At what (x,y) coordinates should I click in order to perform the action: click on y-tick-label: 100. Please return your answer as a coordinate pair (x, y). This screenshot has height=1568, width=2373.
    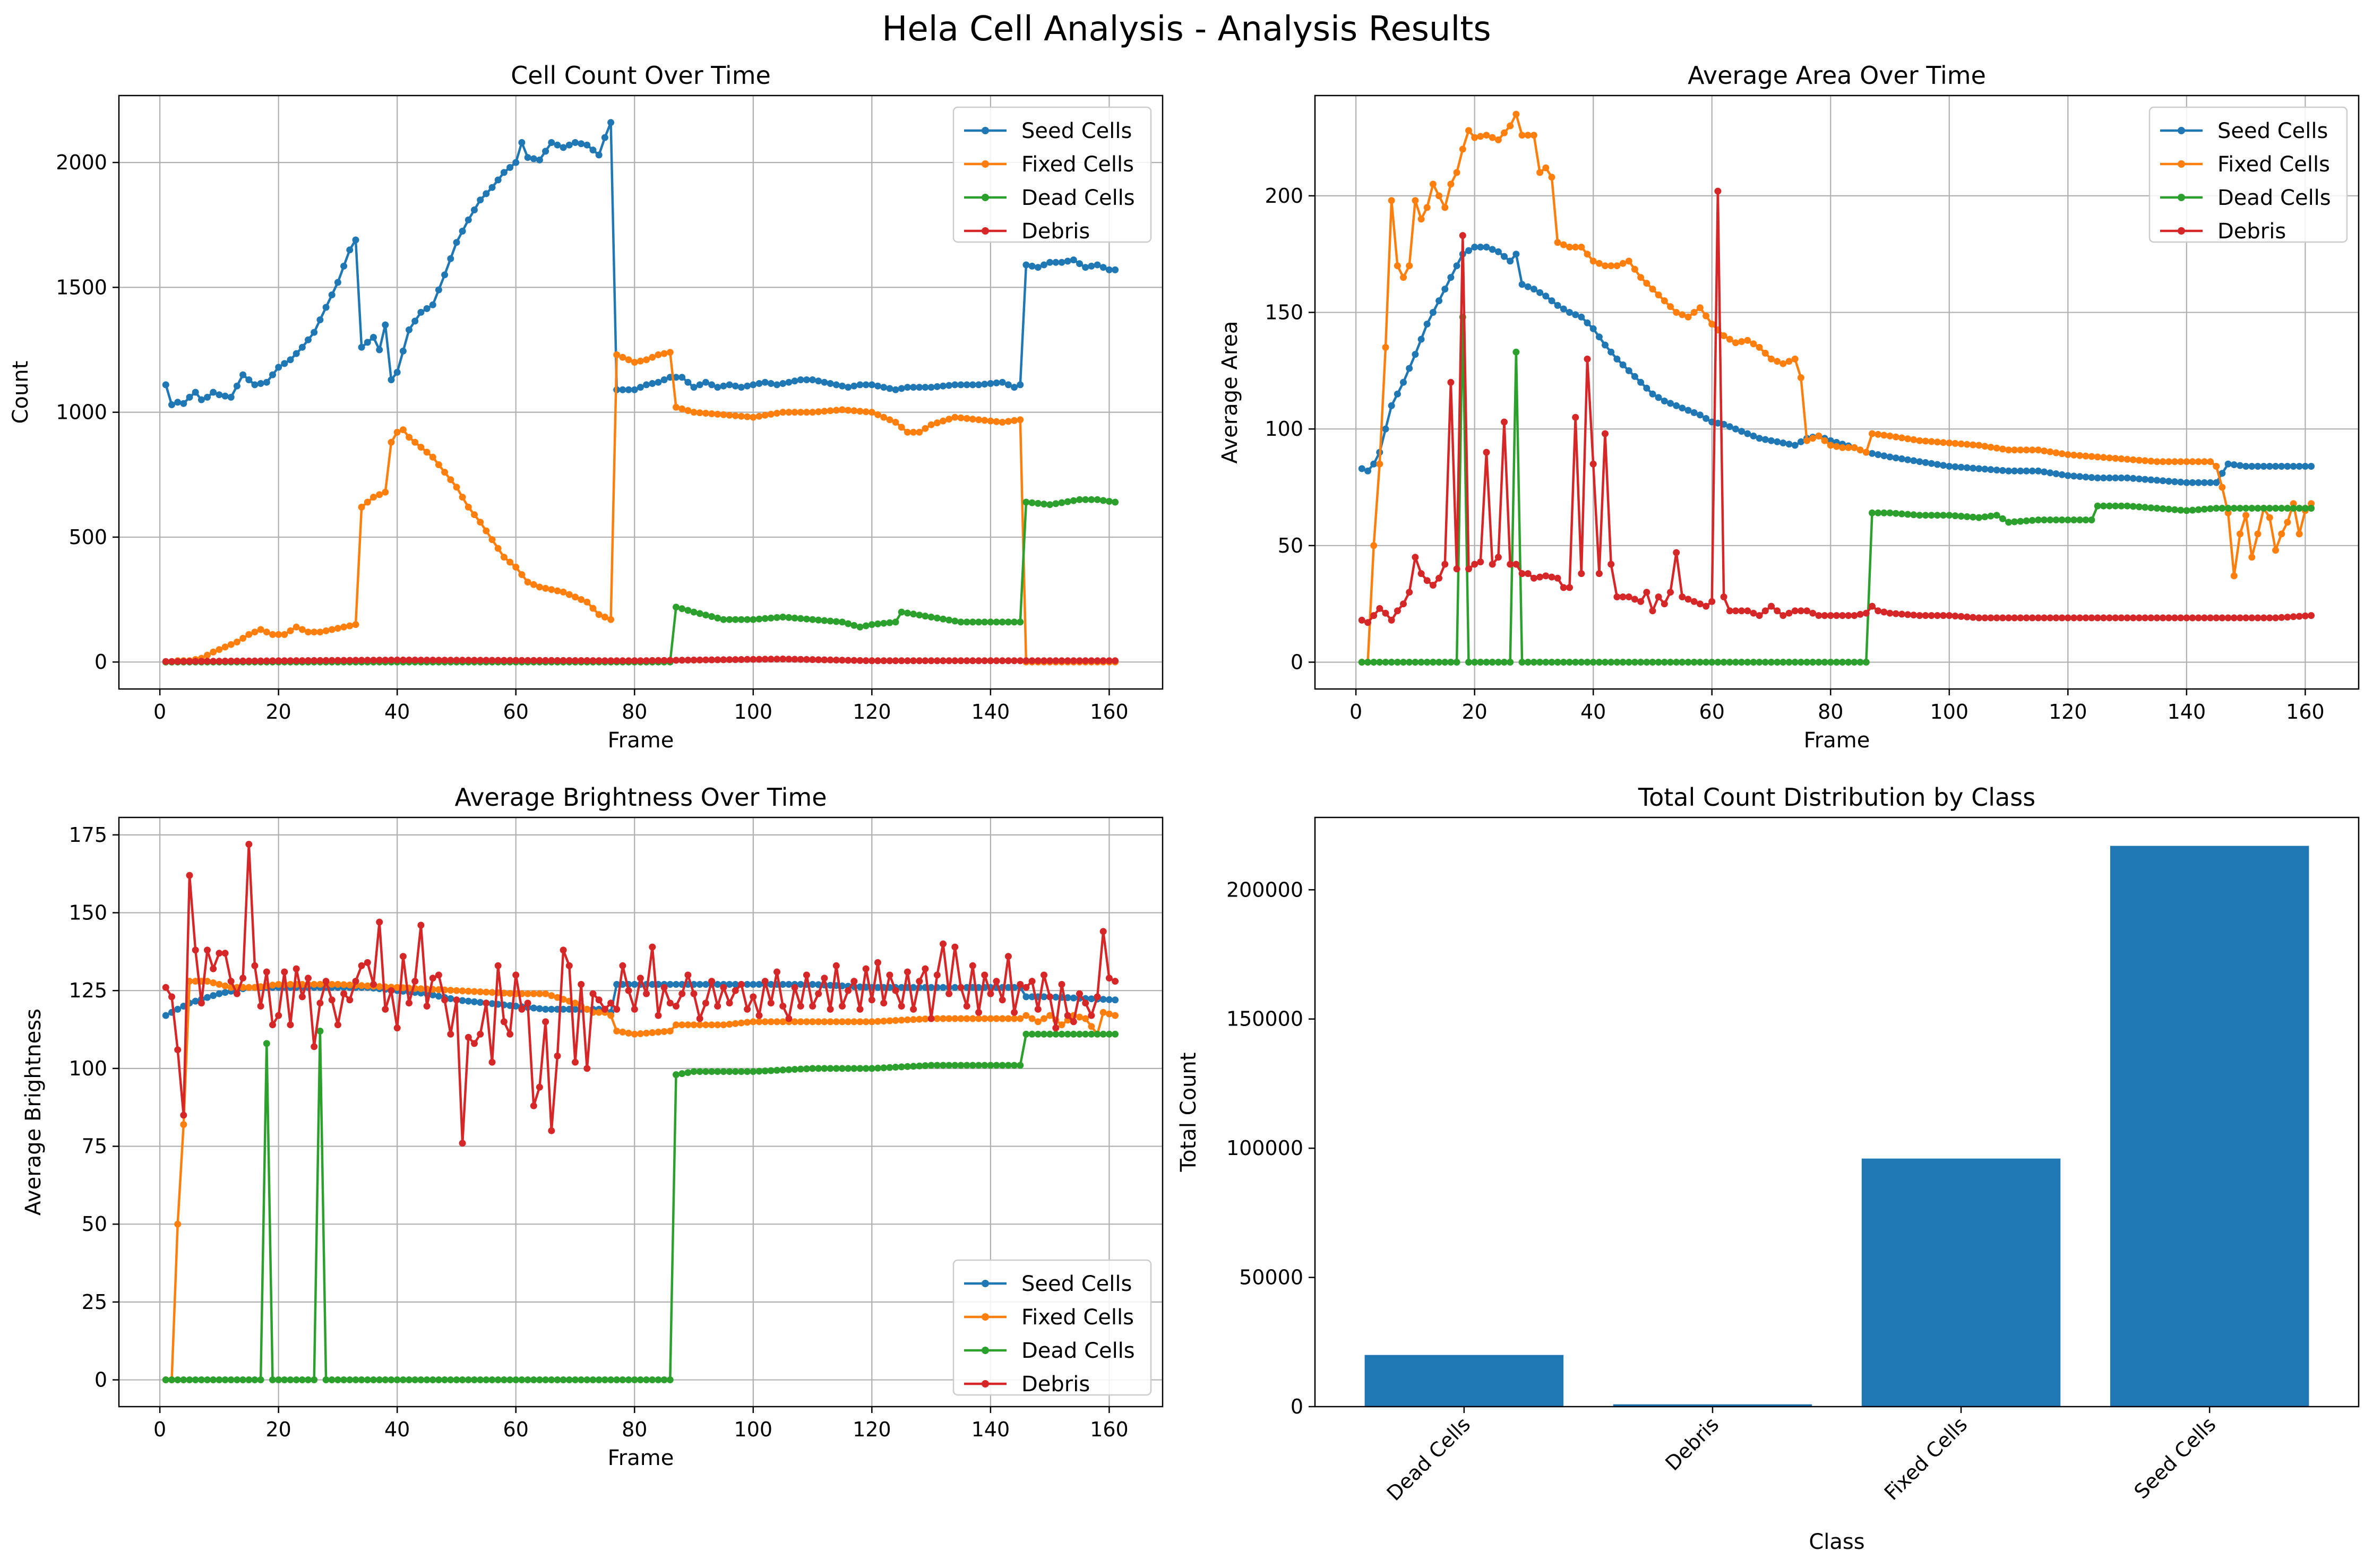
    Looking at the image, I should click on (88, 1068).